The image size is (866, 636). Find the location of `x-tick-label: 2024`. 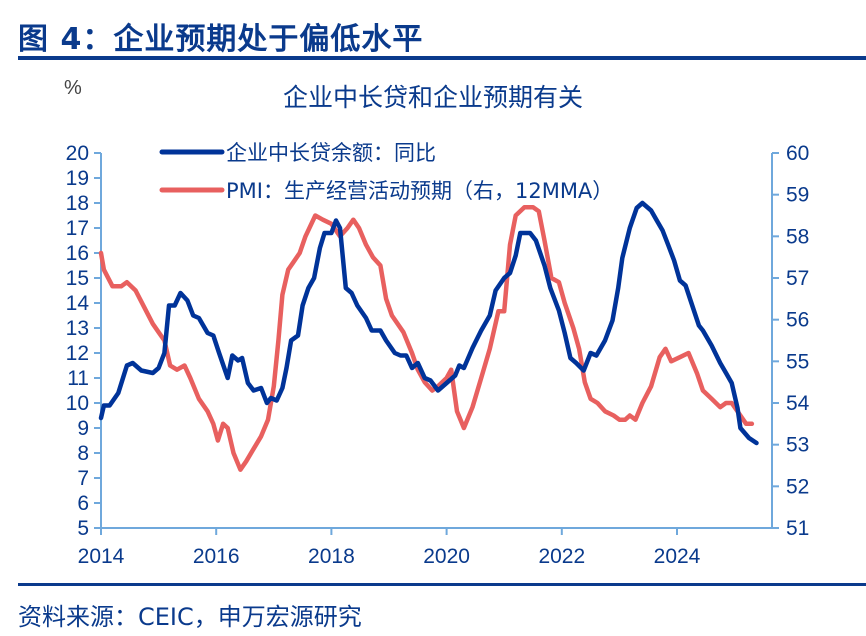

x-tick-label: 2024 is located at coordinates (677, 556).